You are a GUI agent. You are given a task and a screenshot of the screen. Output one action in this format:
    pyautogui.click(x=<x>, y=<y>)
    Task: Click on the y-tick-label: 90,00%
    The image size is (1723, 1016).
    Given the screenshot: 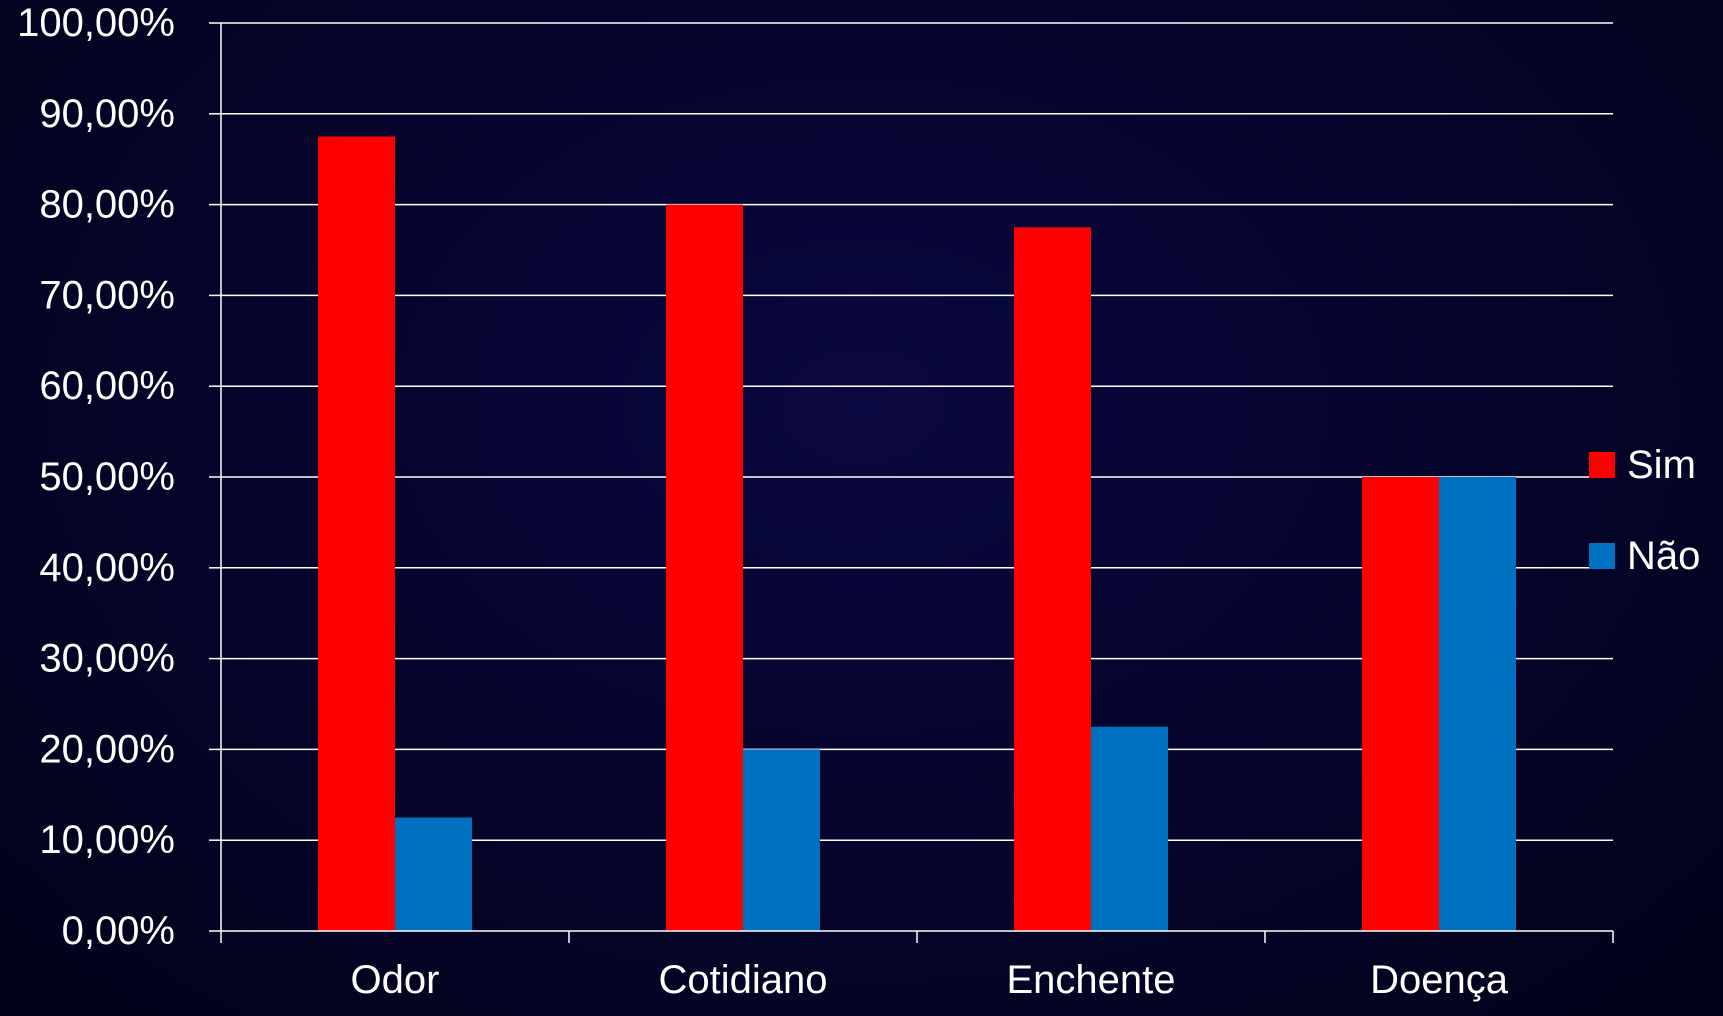 What is the action you would take?
    pyautogui.click(x=107, y=114)
    